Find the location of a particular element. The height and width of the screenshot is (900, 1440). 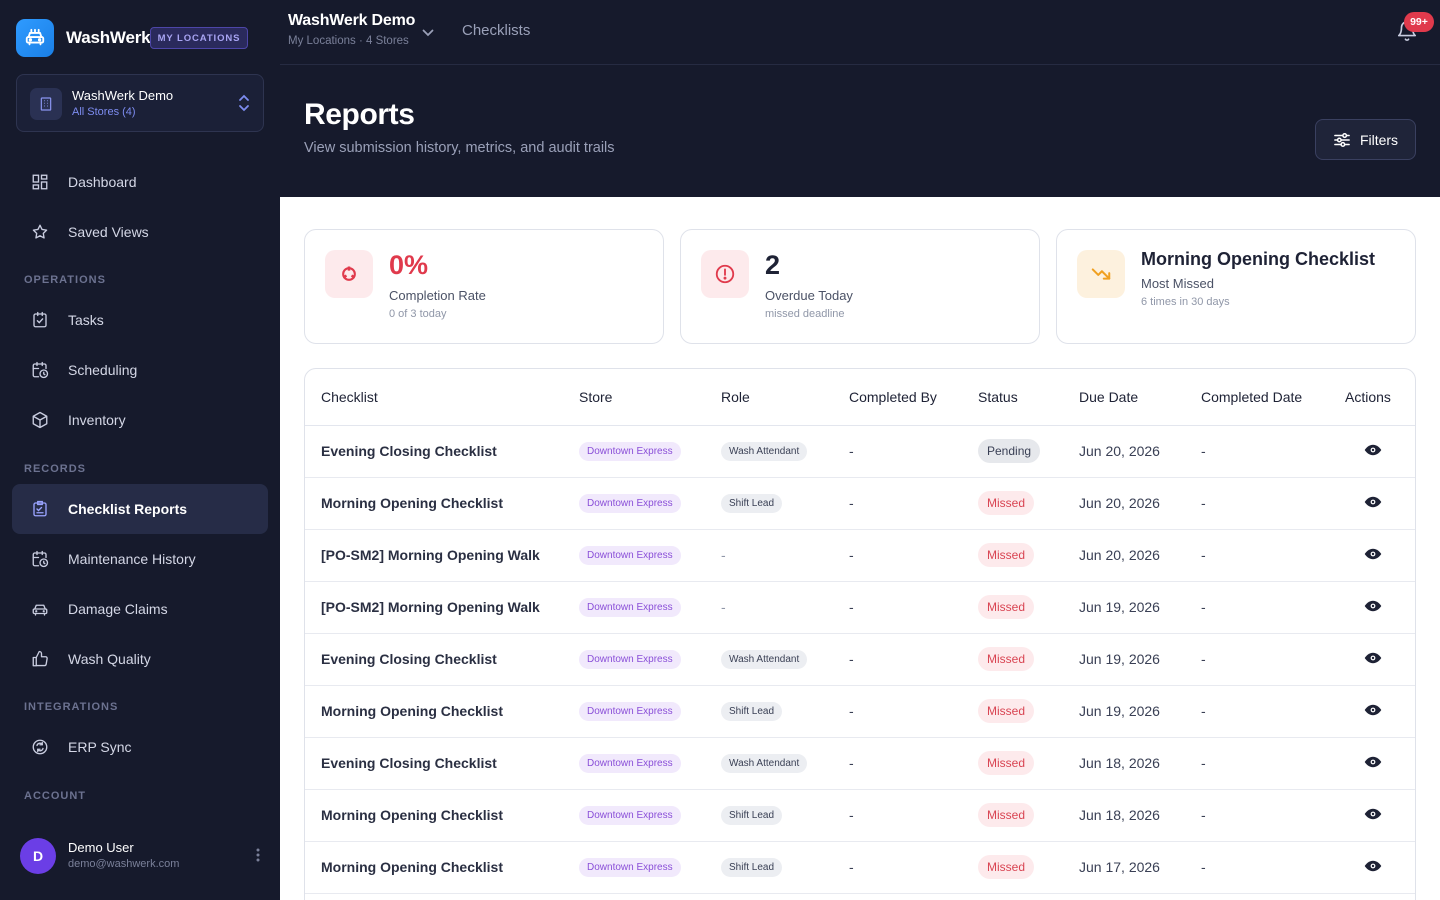

column-header: Completed By is located at coordinates (897, 397).